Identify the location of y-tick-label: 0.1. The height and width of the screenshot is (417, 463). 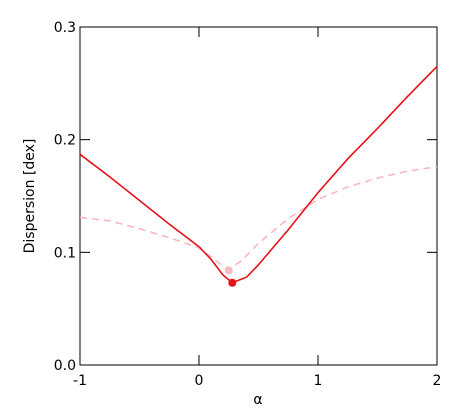
(65, 253).